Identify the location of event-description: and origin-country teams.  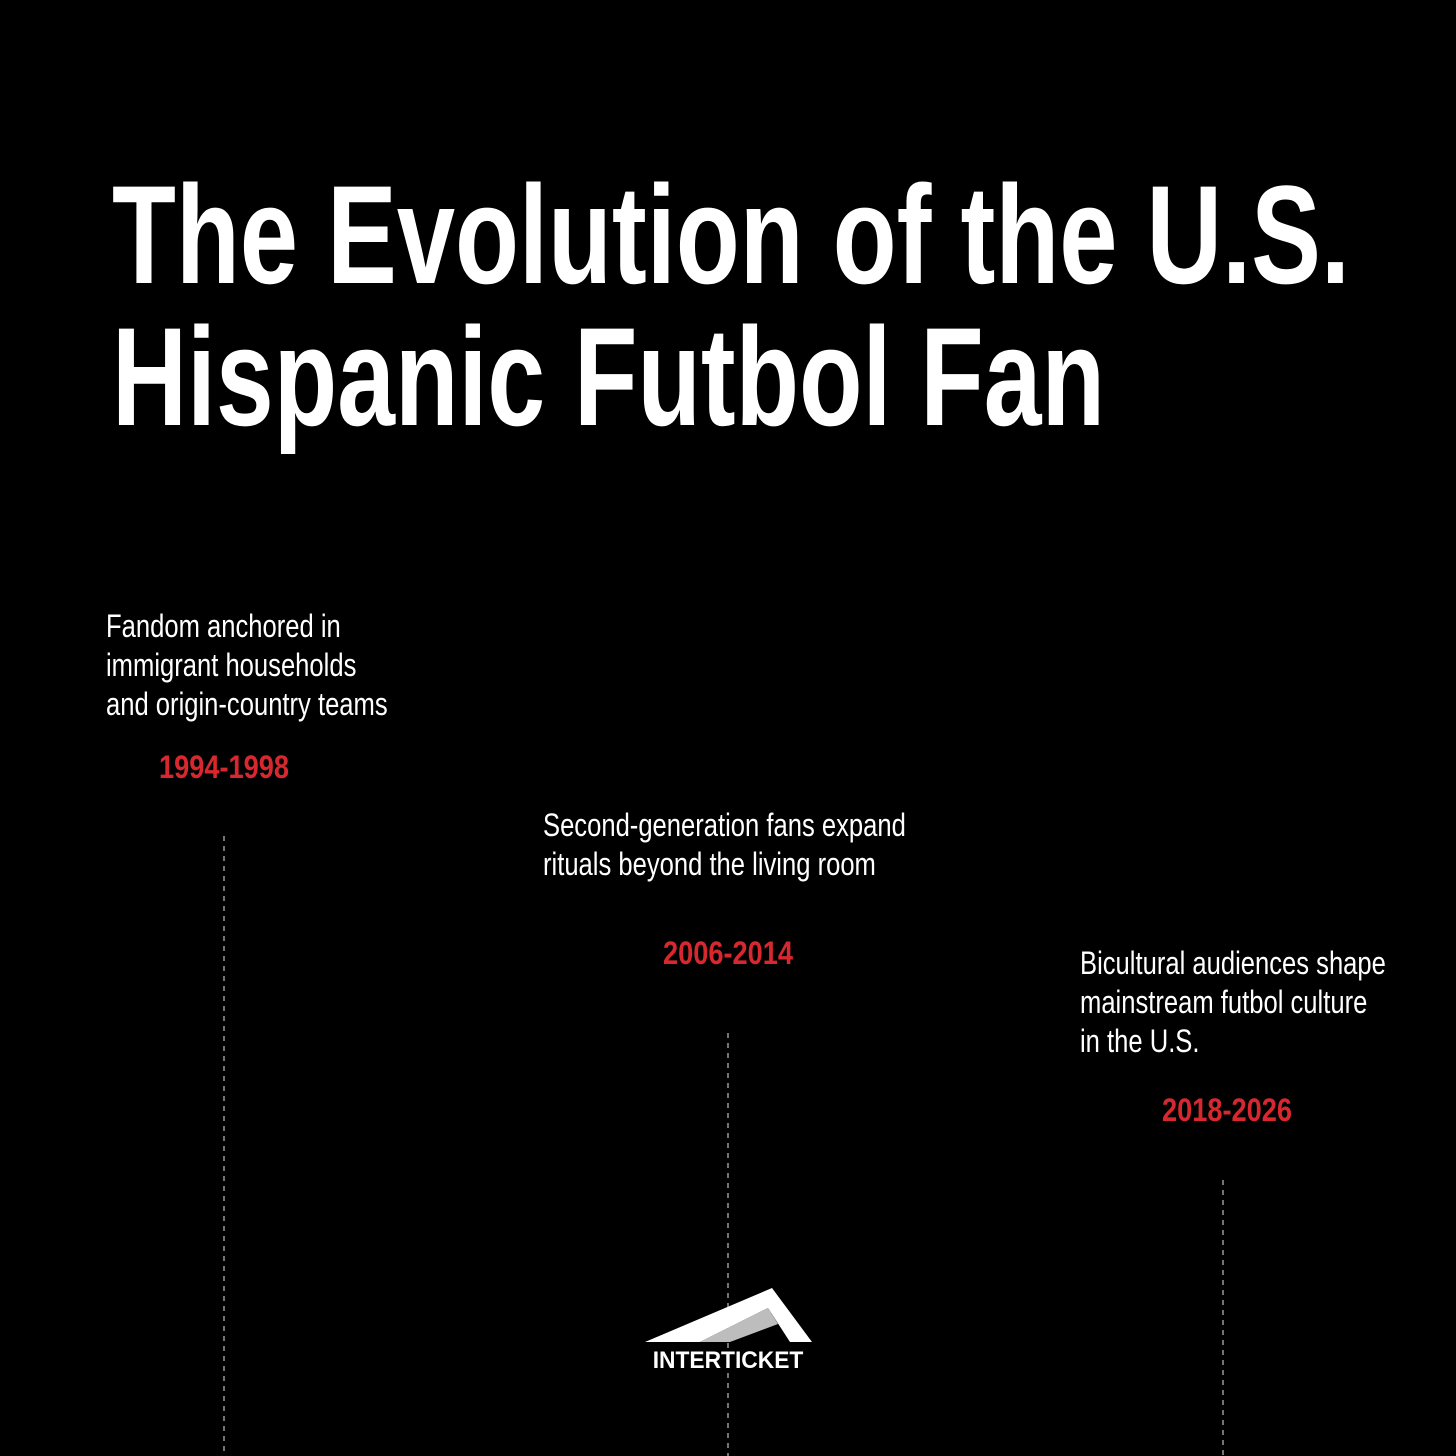
(247, 704).